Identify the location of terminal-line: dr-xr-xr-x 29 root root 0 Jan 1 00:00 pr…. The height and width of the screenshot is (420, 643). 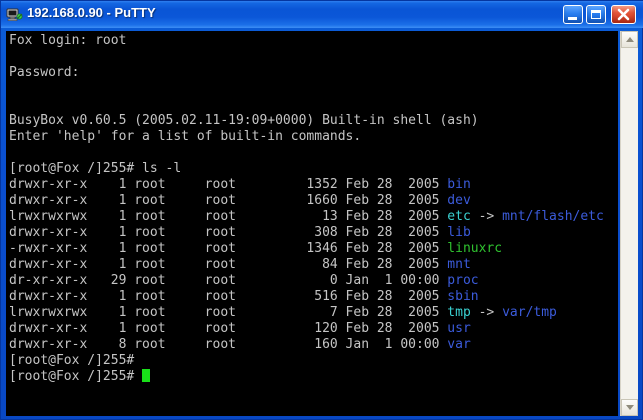
(306, 281).